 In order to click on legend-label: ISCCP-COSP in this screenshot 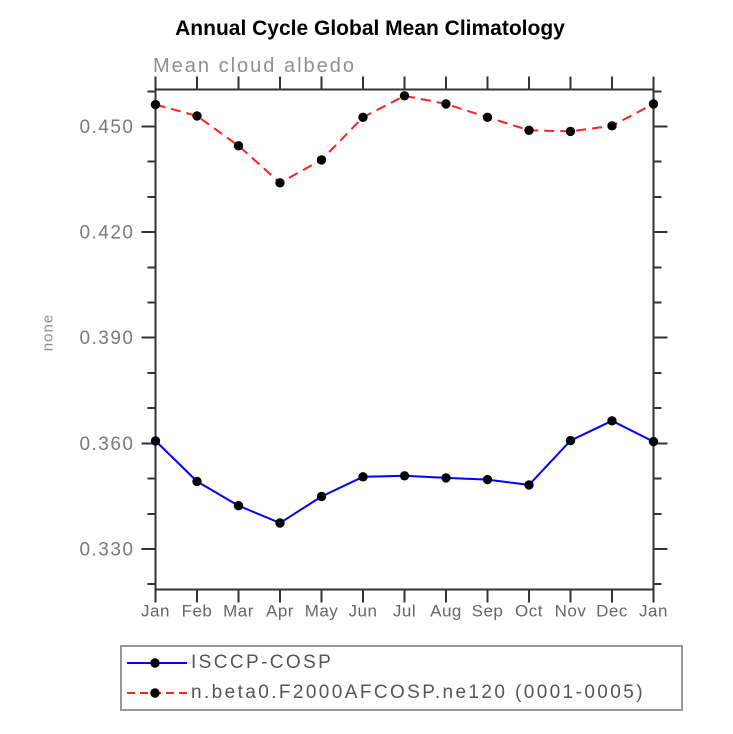, I will do `click(262, 662)`.